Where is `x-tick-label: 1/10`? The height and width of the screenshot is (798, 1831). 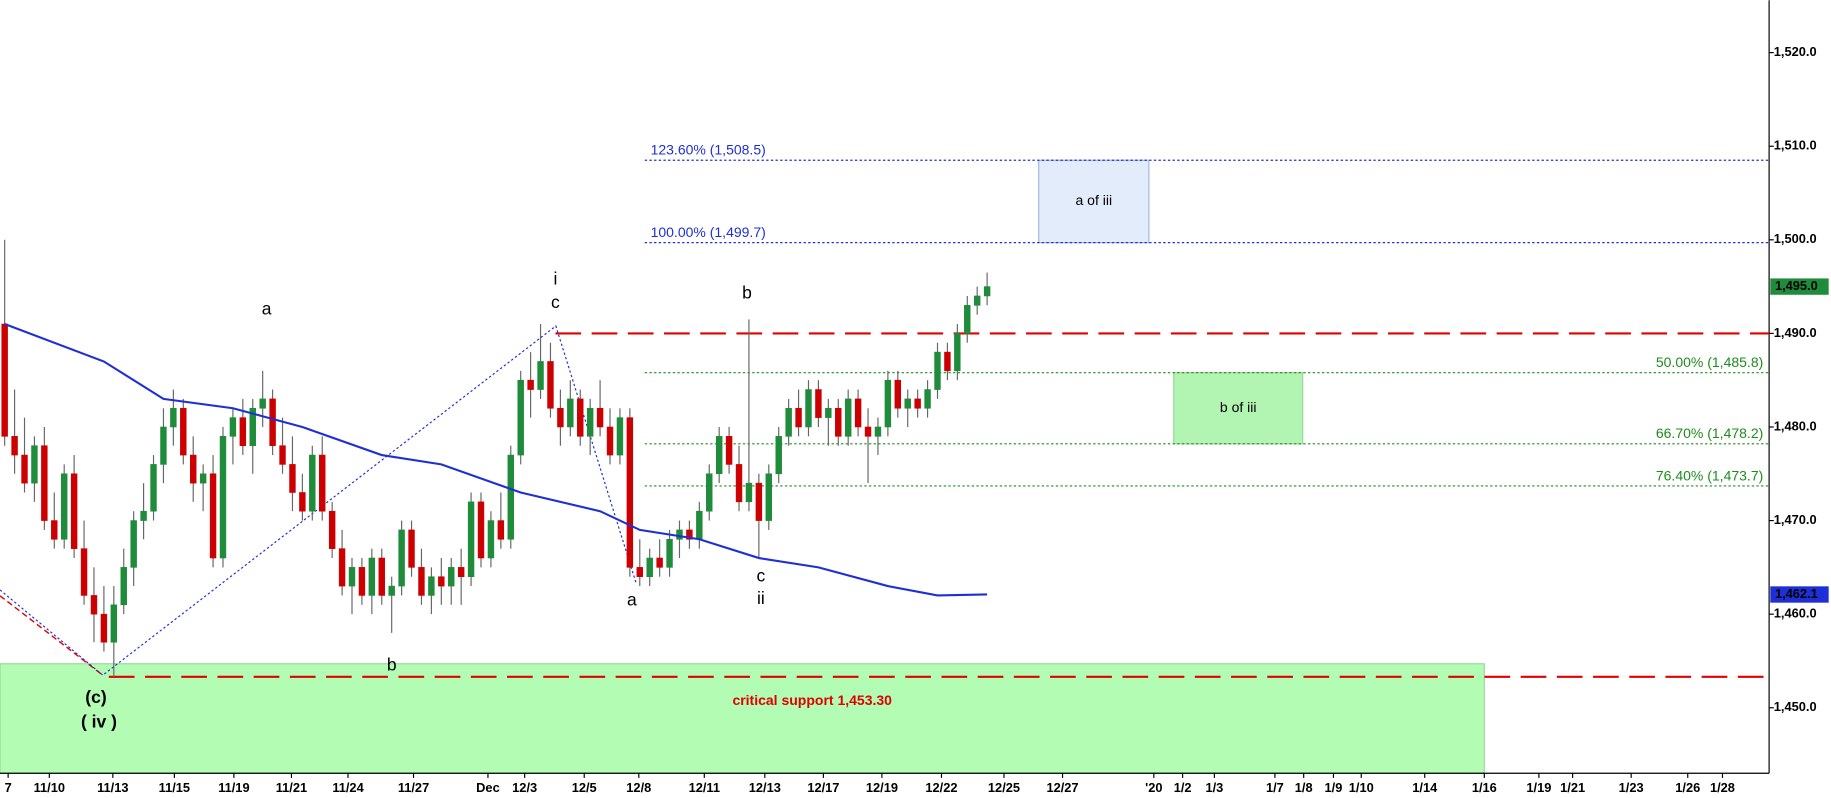
x-tick-label: 1/10 is located at coordinates (1361, 787).